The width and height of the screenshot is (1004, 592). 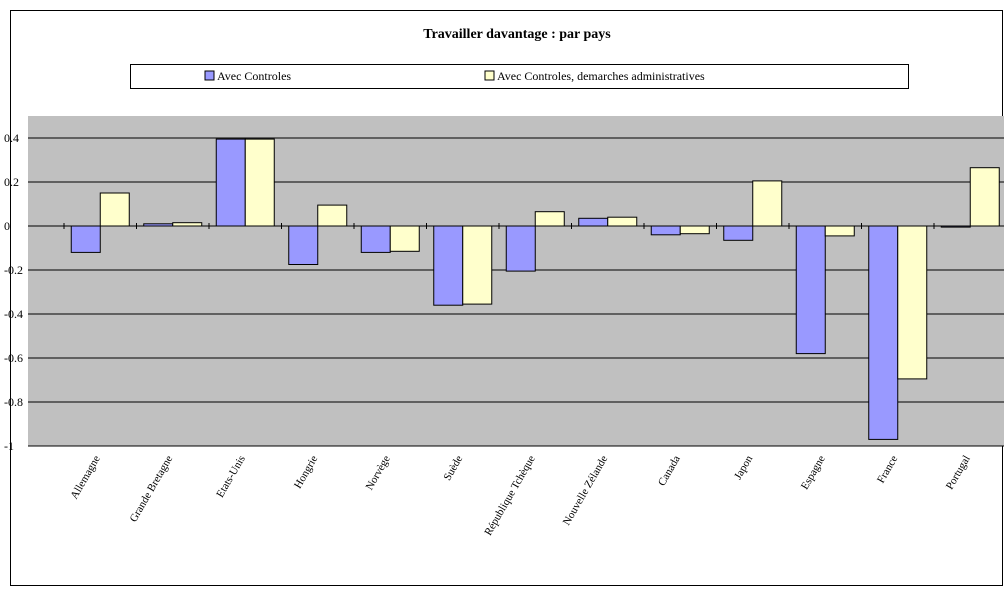 What do you see at coordinates (13, 270) in the screenshot?
I see `y-tick-label: -0.2` at bounding box center [13, 270].